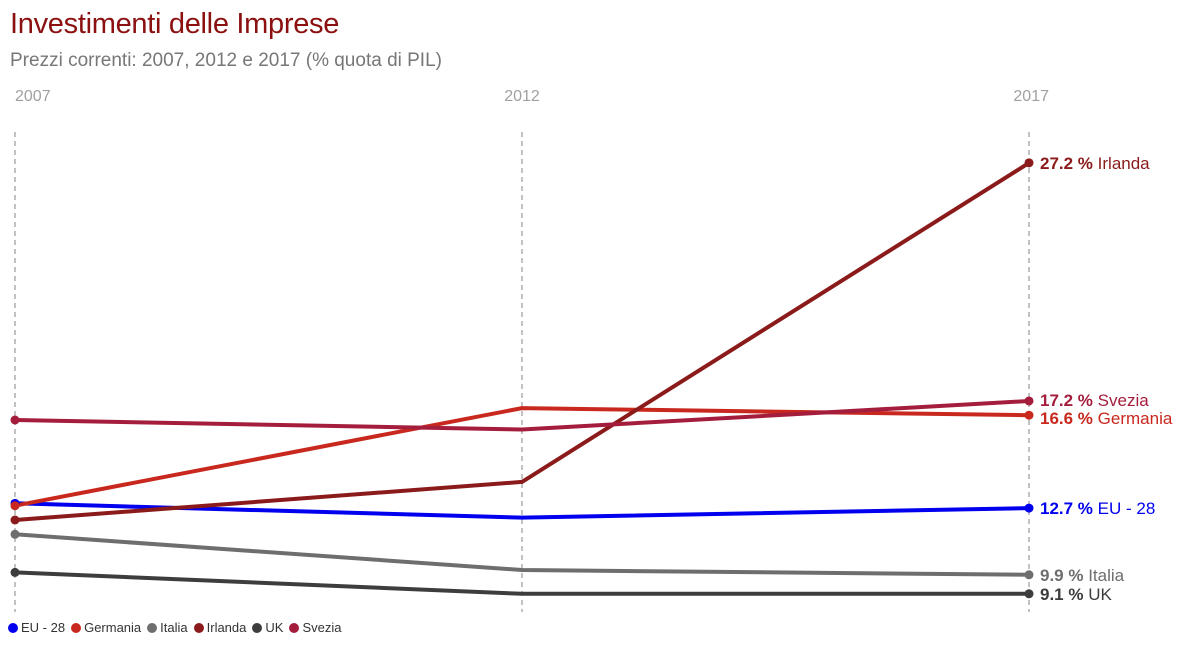  Describe the element at coordinates (113, 627) in the screenshot. I see `legend-label-germania: Germania` at that location.